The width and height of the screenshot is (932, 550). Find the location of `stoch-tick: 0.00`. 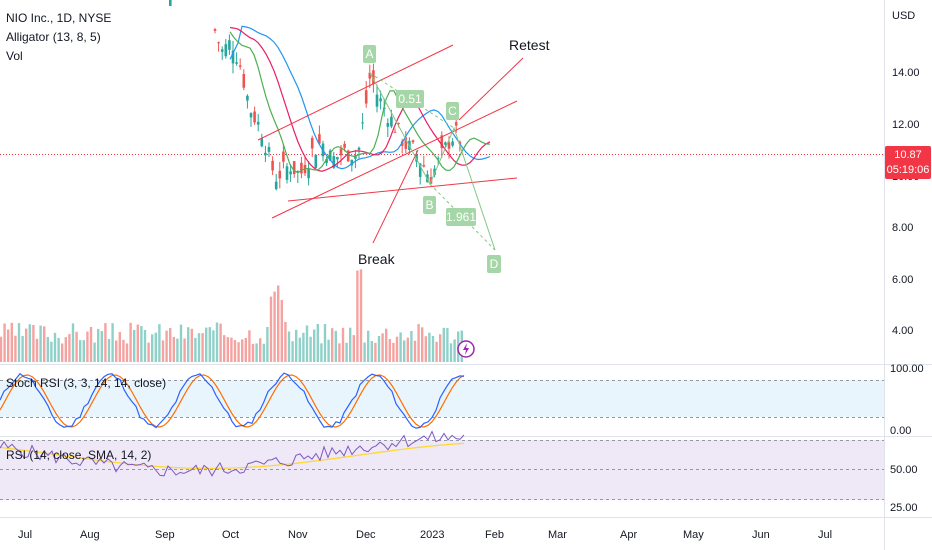

stoch-tick: 0.00 is located at coordinates (900, 431).